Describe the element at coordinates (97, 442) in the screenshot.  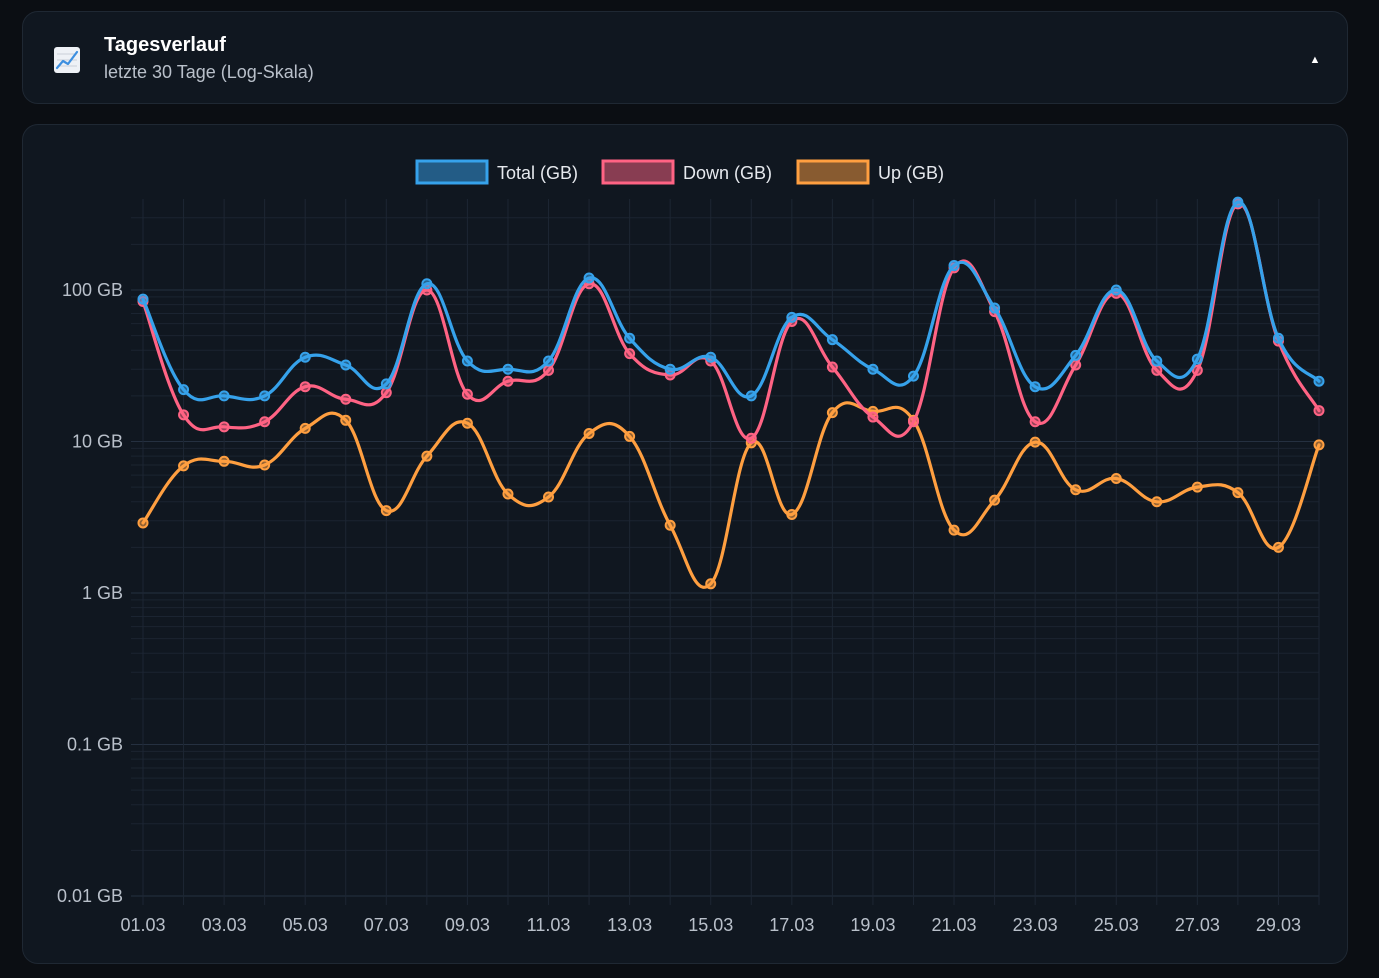
I see `y-tick-label: 10 GB` at that location.